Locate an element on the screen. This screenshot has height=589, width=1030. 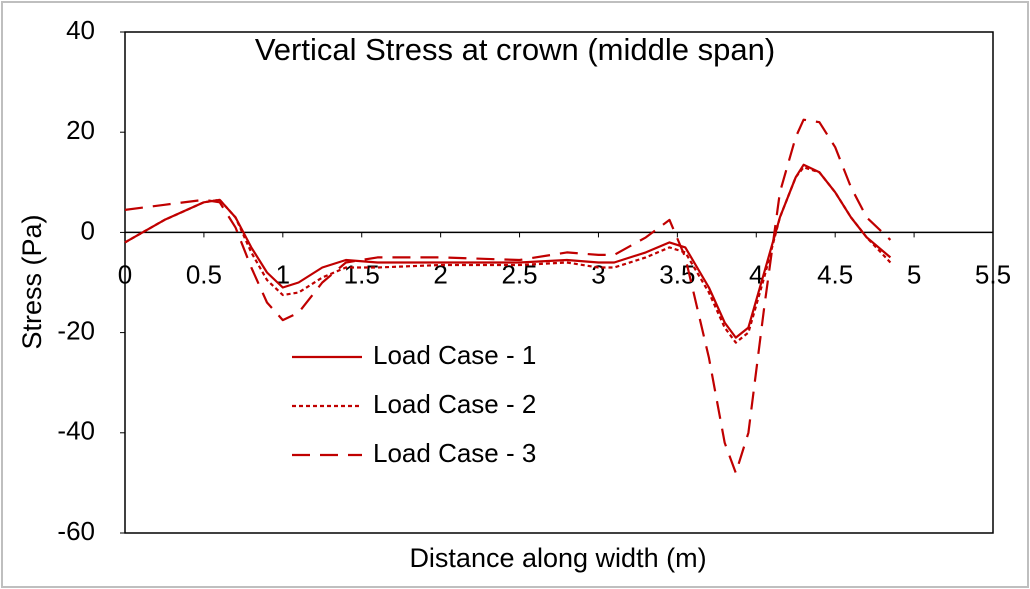
y-tick-label: -60 is located at coordinates (76, 531).